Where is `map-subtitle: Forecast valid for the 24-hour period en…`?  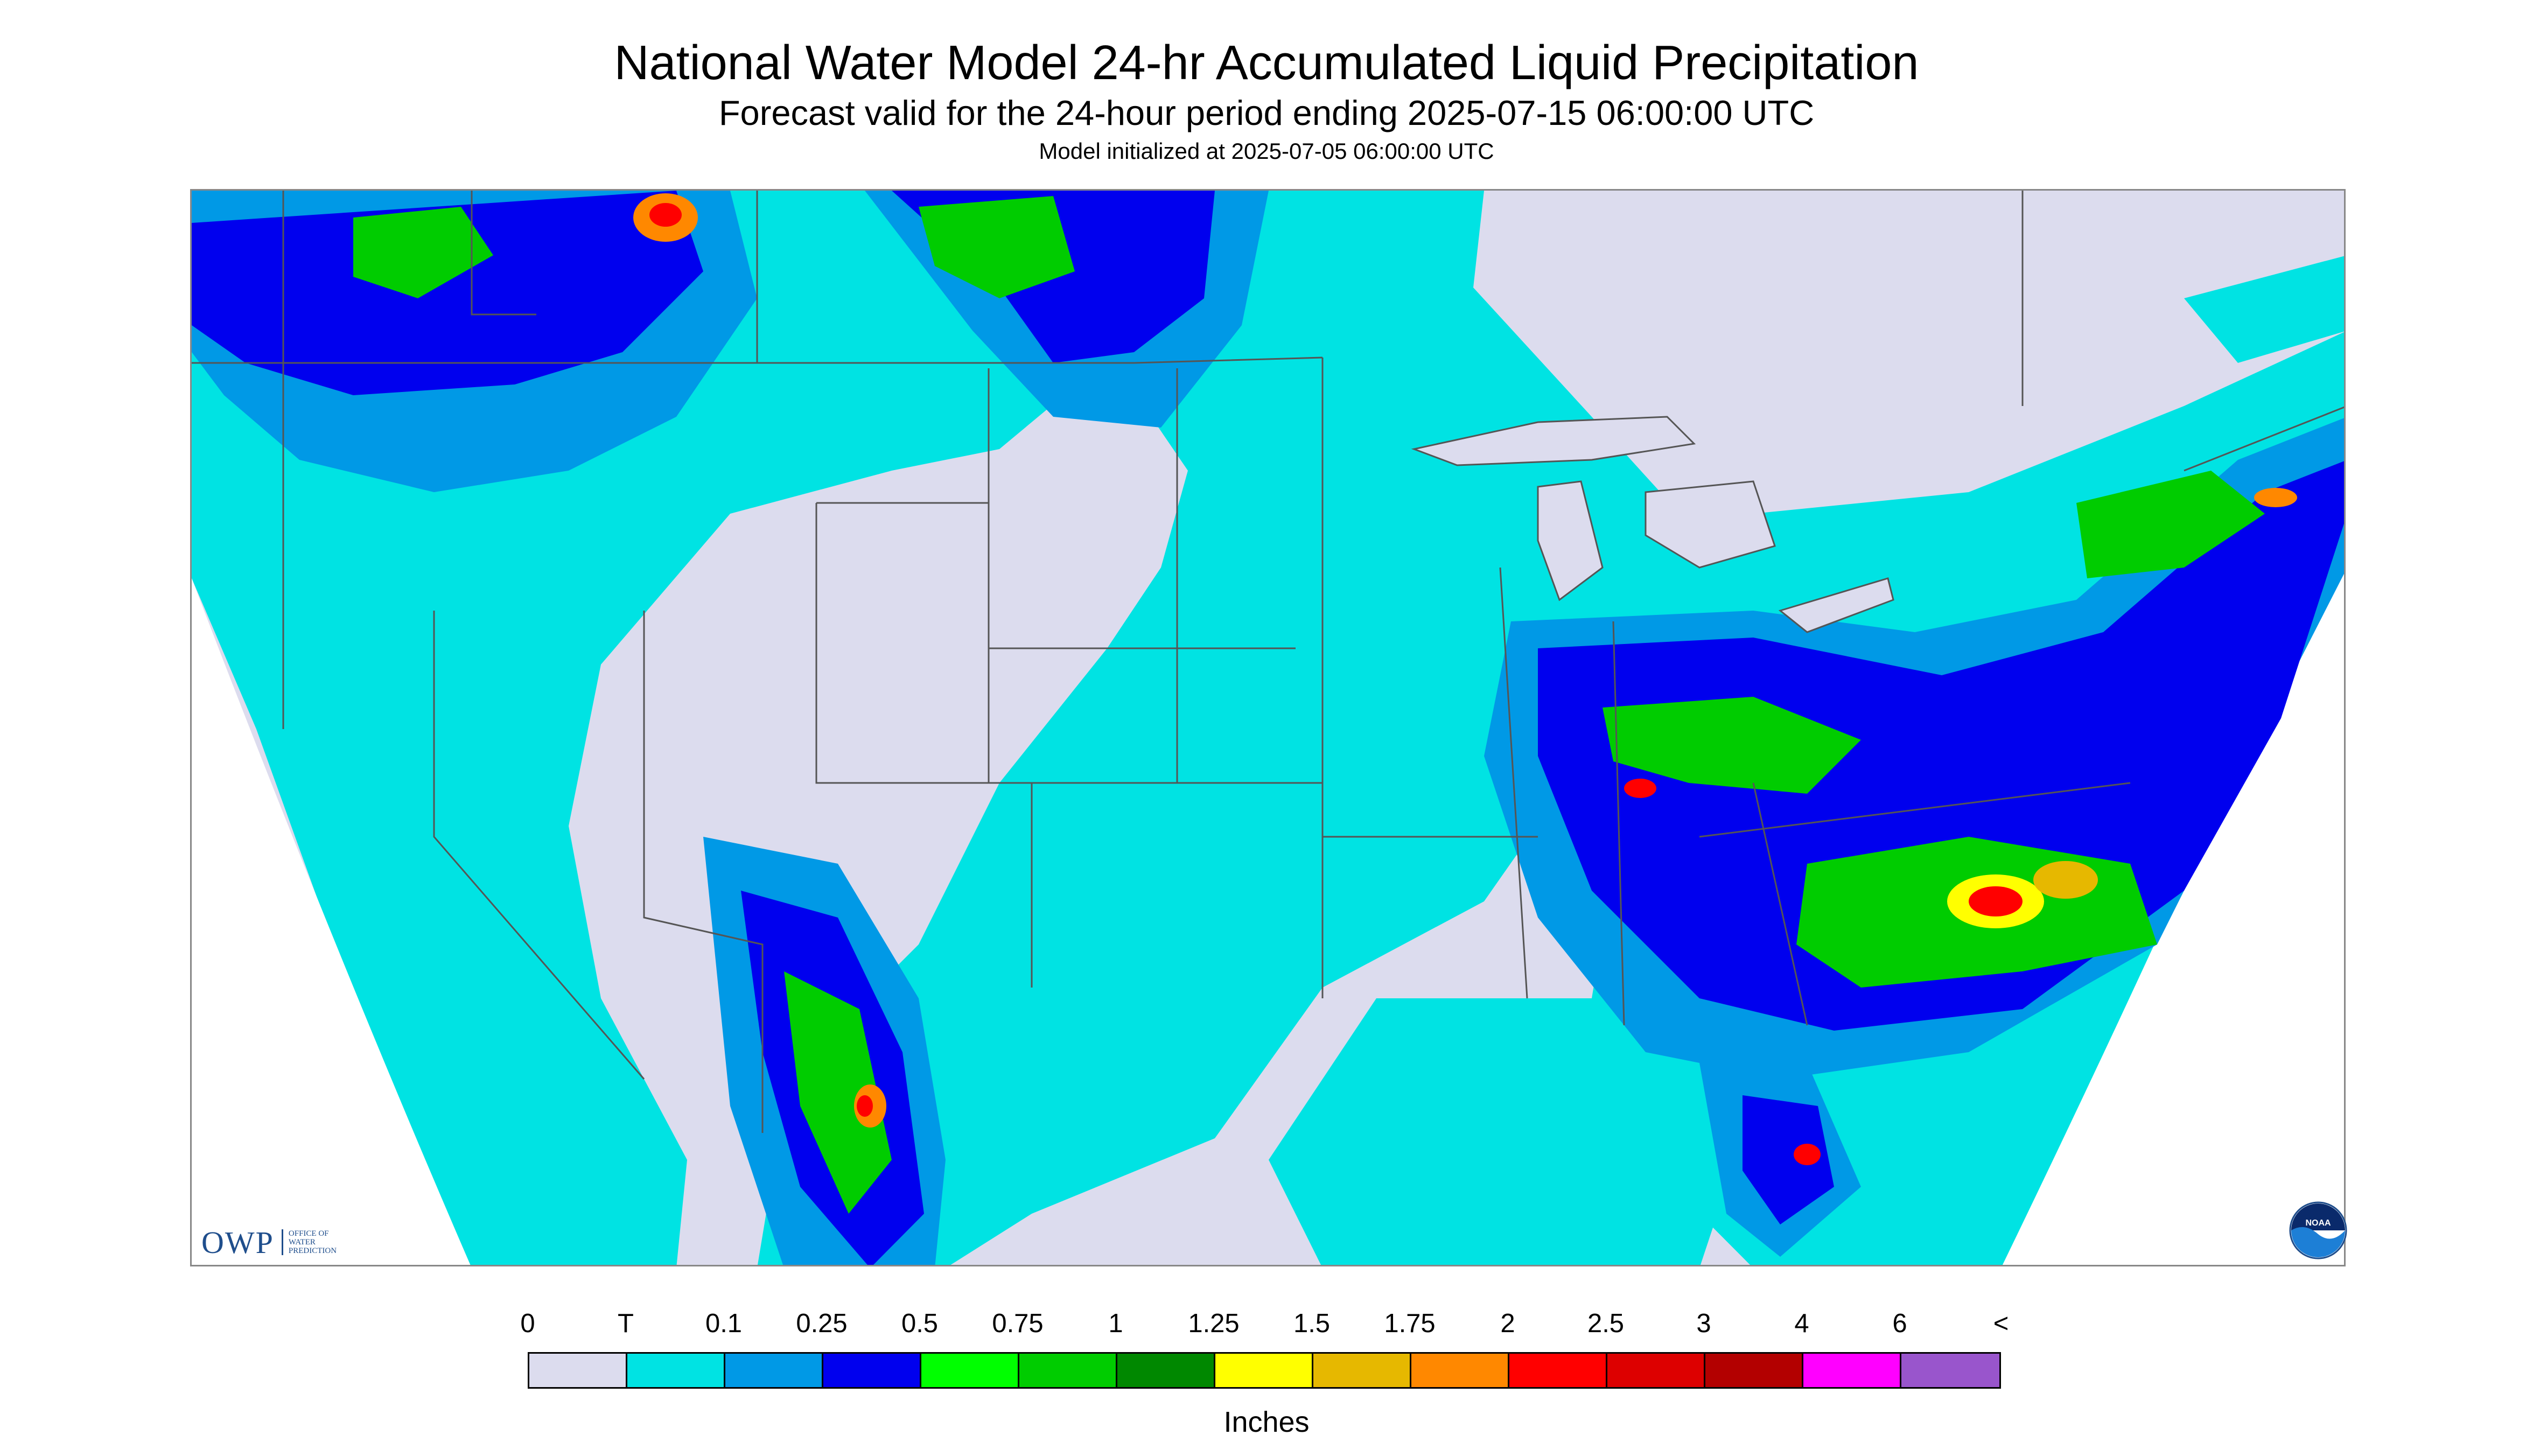 map-subtitle: Forecast valid for the 24-hour period en… is located at coordinates (1266, 112).